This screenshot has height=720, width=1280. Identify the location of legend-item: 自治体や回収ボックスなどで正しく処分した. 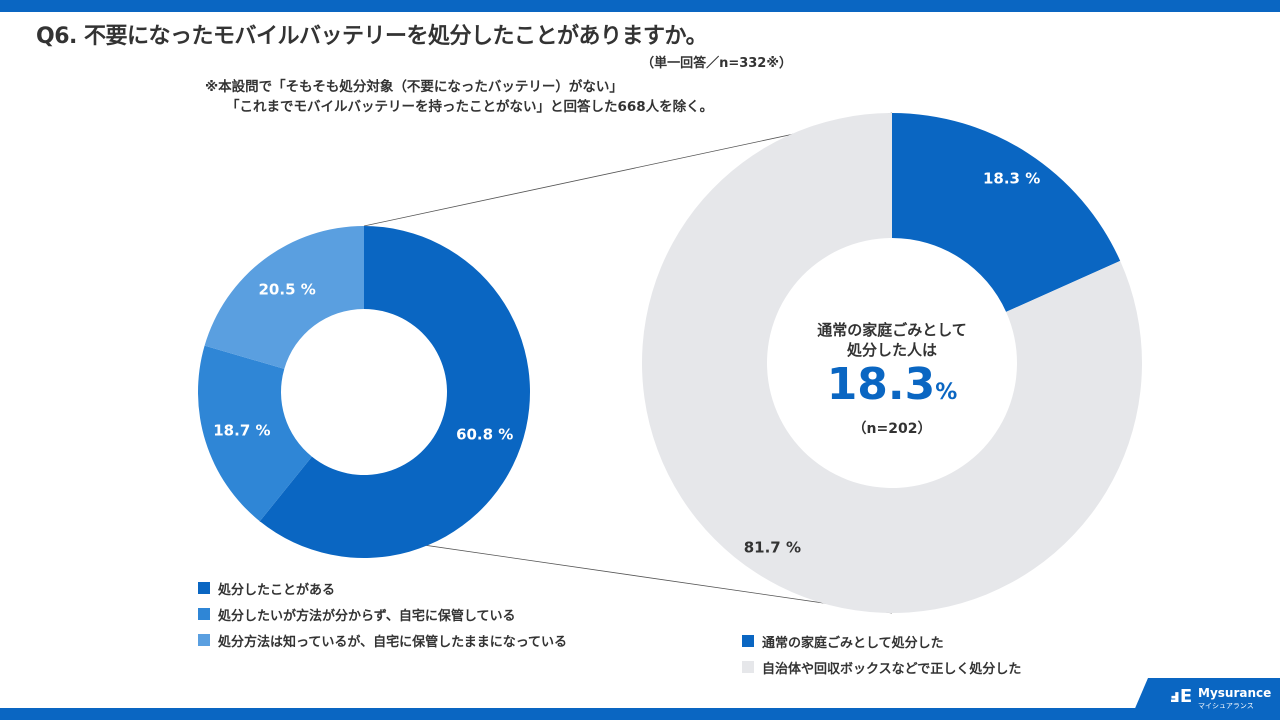
(881, 667).